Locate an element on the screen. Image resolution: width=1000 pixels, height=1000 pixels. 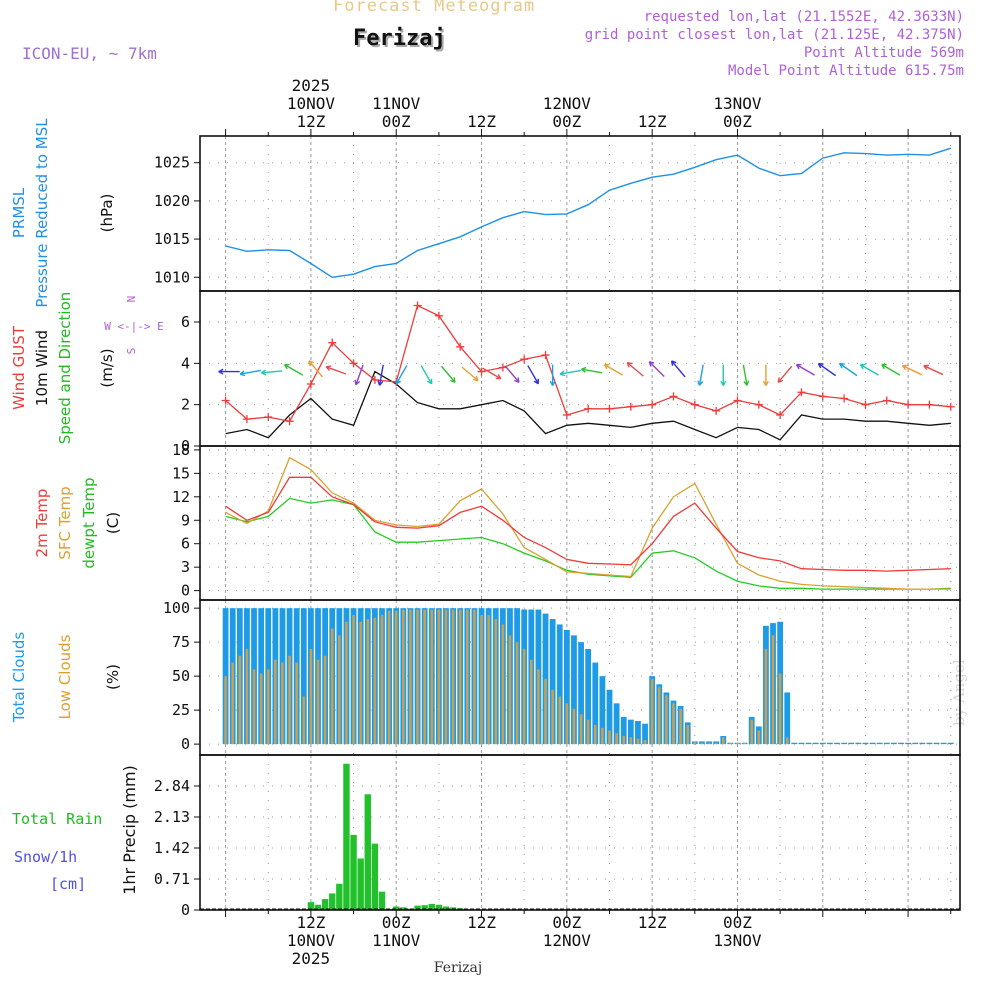
sfc-temp-series is located at coordinates (588, 523).